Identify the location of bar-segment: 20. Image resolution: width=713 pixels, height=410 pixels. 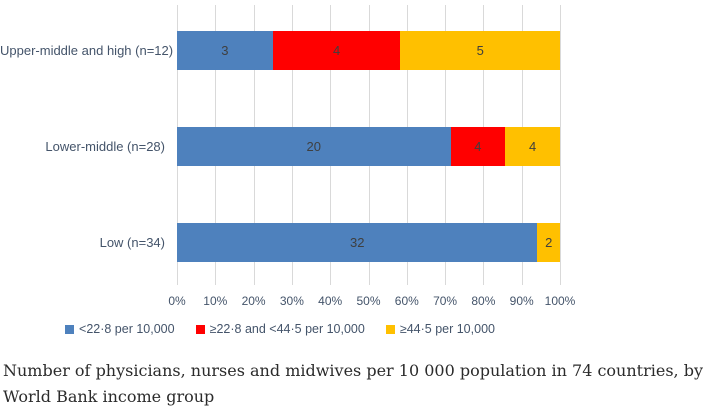
(314, 146).